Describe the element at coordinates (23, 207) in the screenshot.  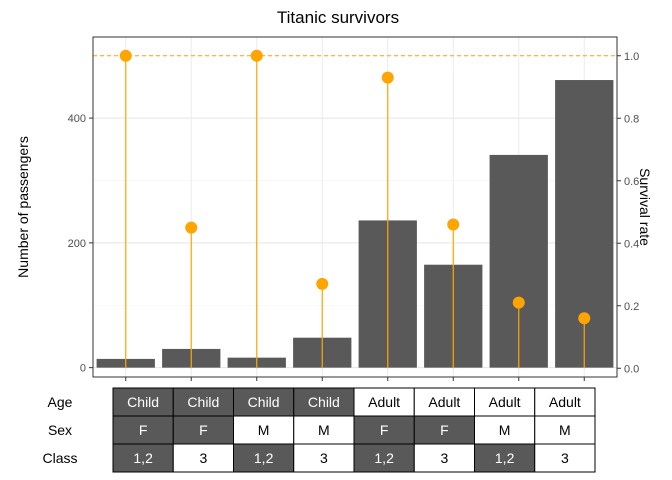
I see `y-axis-title: Number of passengers` at that location.